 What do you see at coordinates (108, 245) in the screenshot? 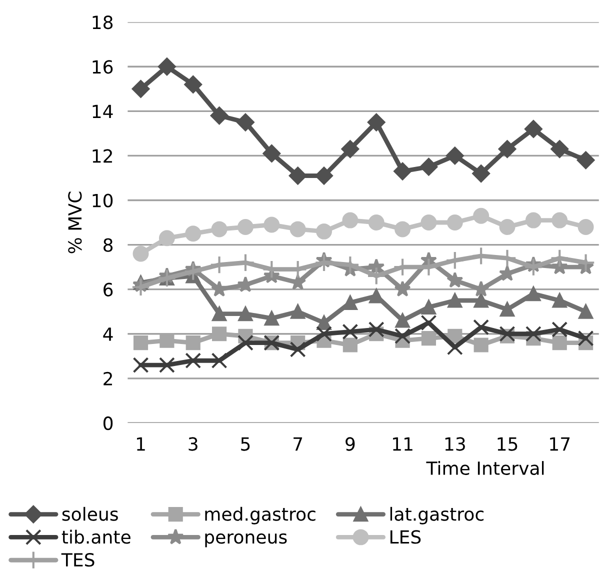
I see `y-tick-label: 8` at bounding box center [108, 245].